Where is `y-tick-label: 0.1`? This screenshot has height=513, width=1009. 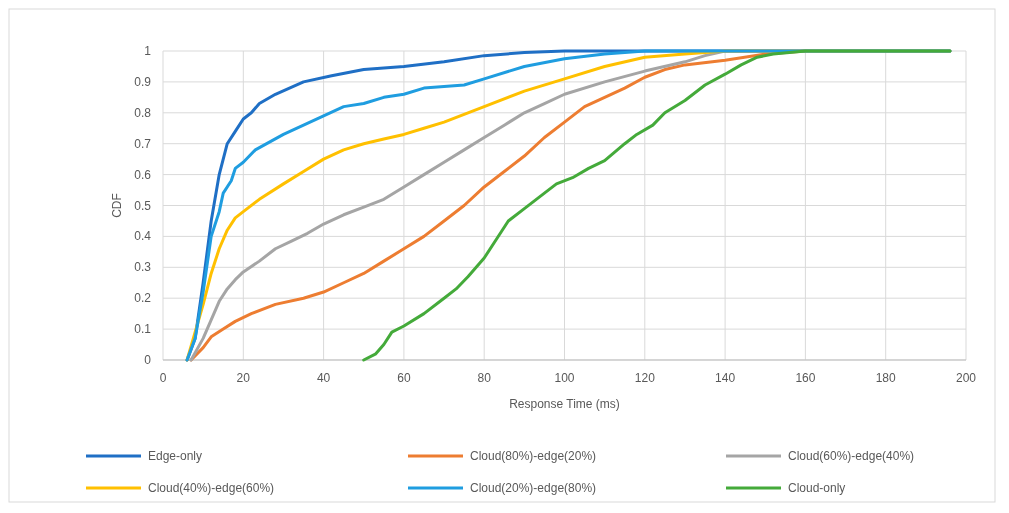 y-tick-label: 0.1 is located at coordinates (143, 329).